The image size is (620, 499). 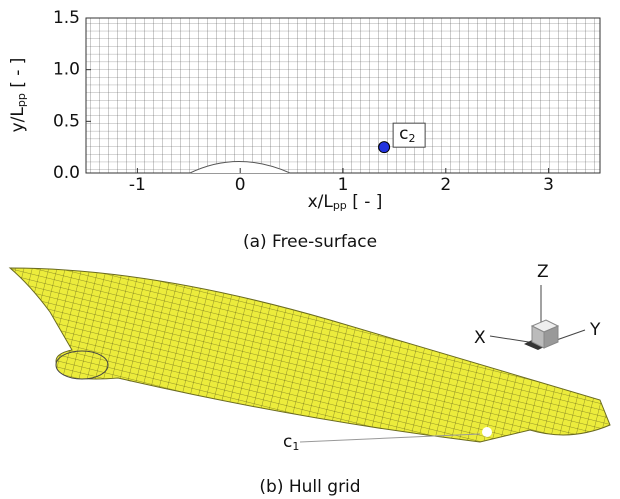 What do you see at coordinates (18, 120) in the screenshot?
I see `label-part: y/L` at bounding box center [18, 120].